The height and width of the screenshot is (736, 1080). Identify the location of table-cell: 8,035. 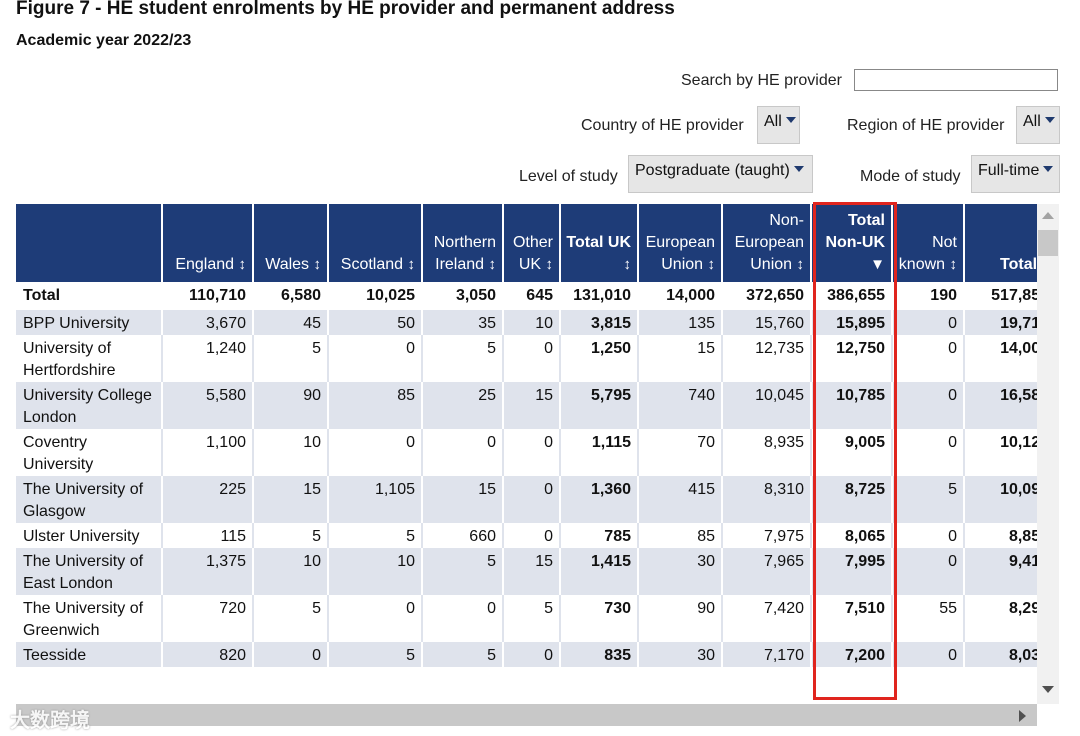
(1000, 654).